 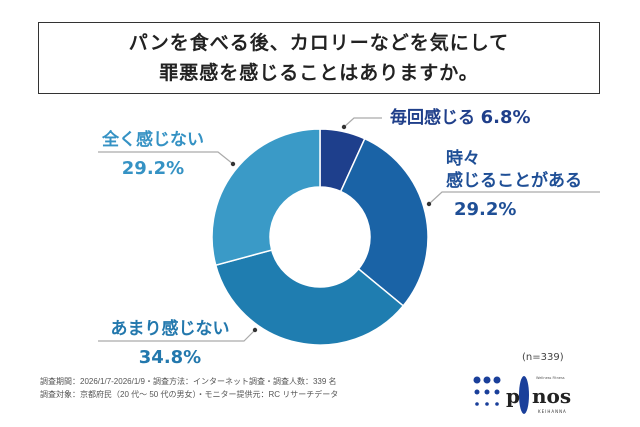 What do you see at coordinates (550, 378) in the screenshot?
I see `svg-text: Wellness Fitness` at bounding box center [550, 378].